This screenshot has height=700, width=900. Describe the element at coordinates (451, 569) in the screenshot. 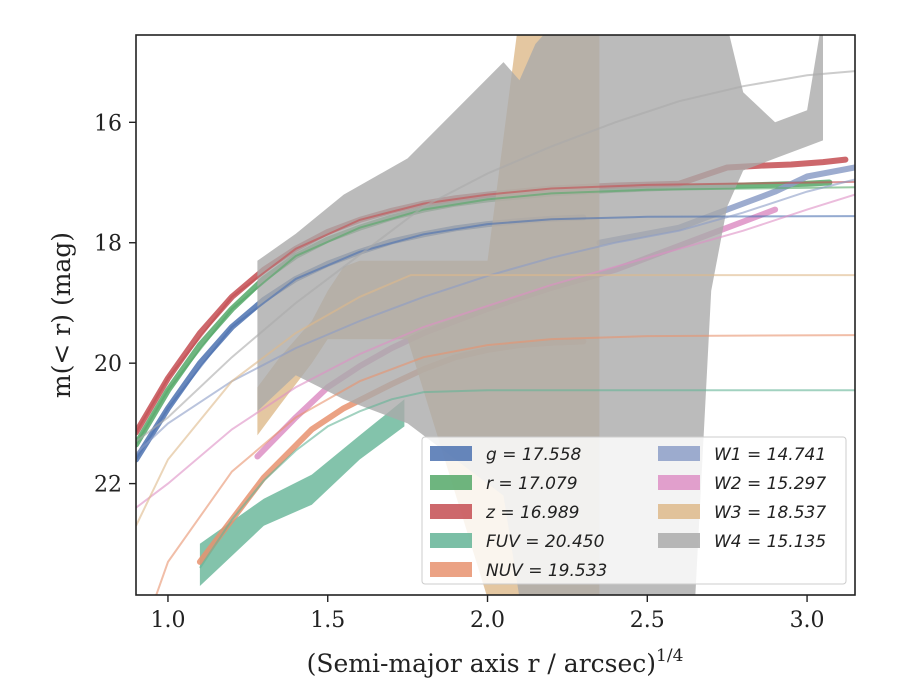

I see `legend-swatch-NUV` at that location.